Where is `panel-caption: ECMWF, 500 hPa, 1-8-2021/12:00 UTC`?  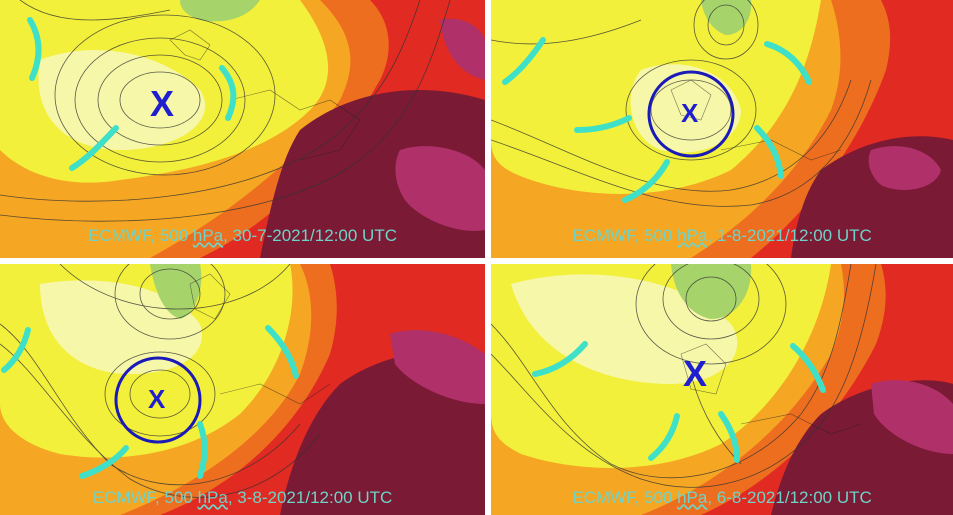
panel-caption: ECMWF, 500 hPa, 1-8-2021/12:00 UTC is located at coordinates (722, 235).